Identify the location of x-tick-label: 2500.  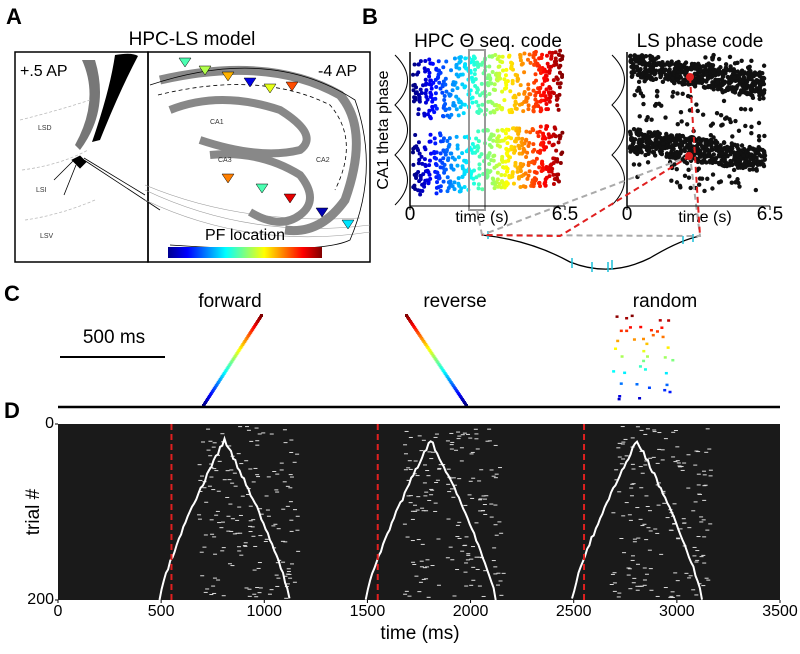
(574, 611).